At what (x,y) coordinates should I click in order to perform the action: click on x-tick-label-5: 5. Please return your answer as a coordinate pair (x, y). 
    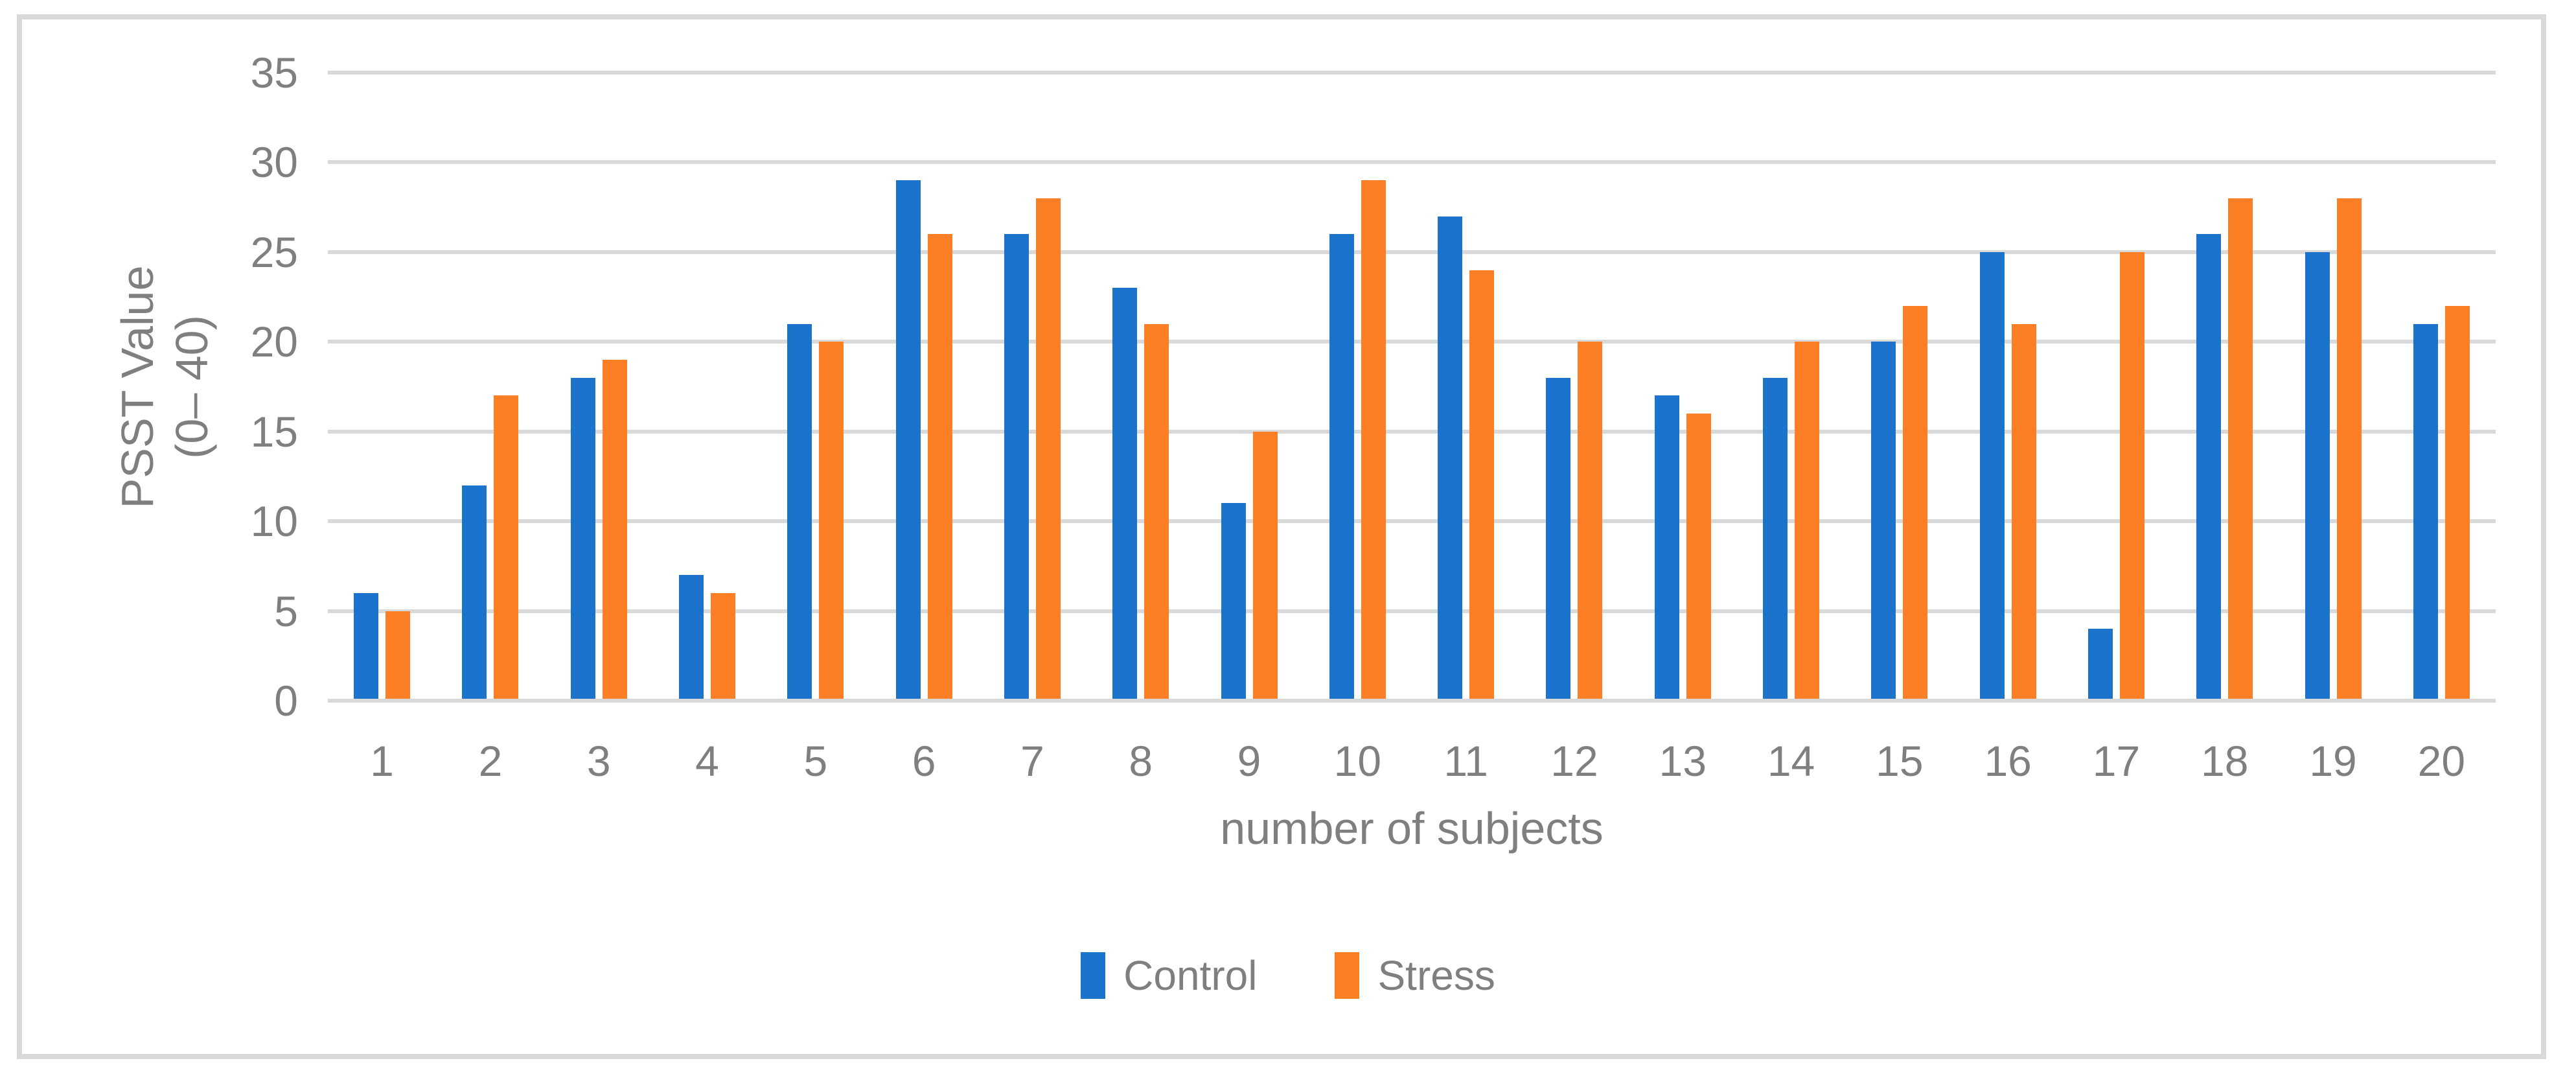
    Looking at the image, I should click on (816, 761).